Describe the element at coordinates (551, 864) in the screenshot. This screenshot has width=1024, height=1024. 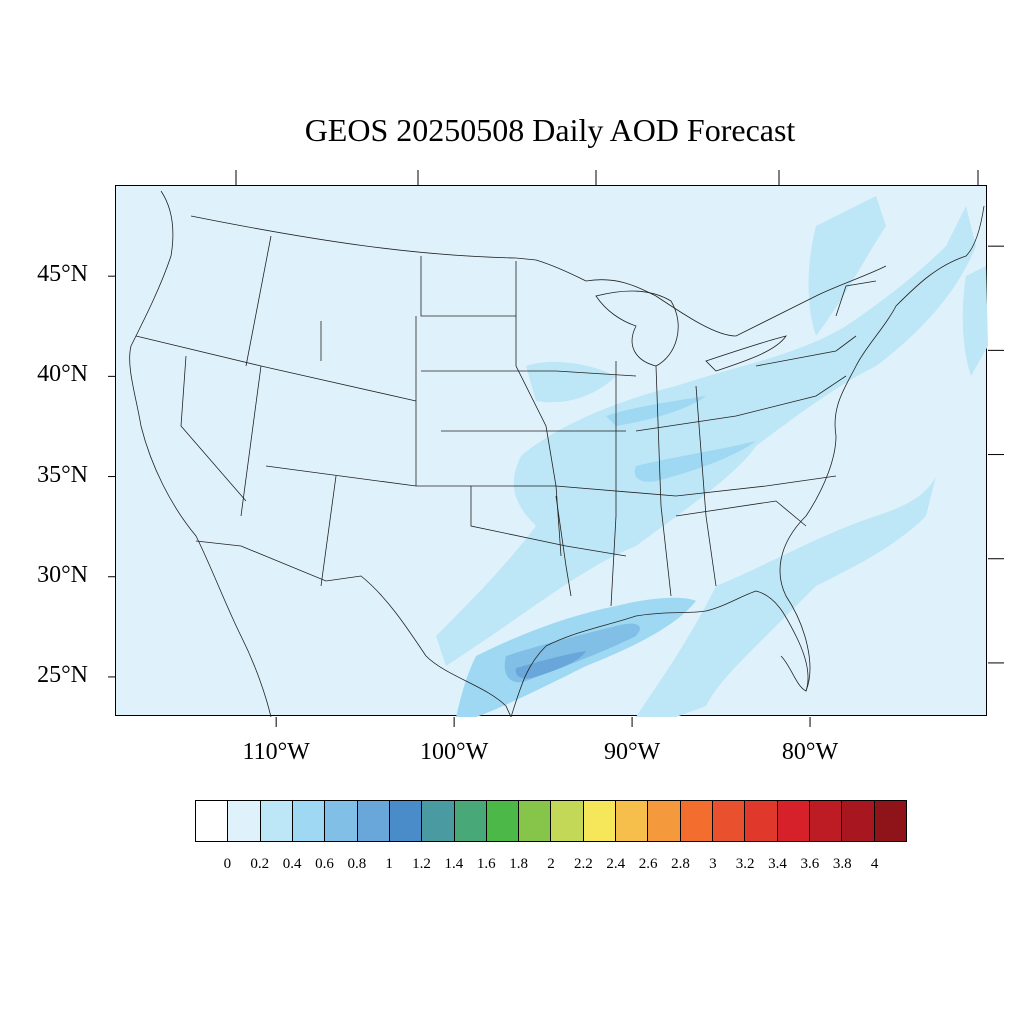
I see `colorbar-tick-label: 2` at that location.